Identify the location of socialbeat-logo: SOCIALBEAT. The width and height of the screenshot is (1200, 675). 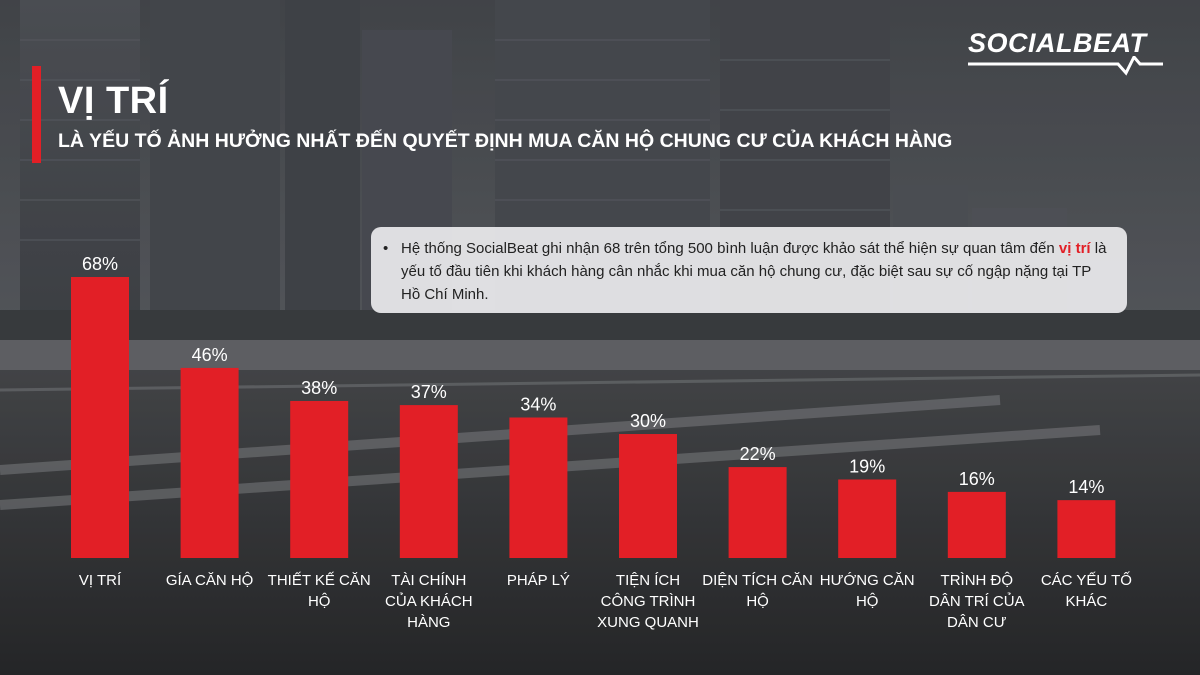
(1068, 51).